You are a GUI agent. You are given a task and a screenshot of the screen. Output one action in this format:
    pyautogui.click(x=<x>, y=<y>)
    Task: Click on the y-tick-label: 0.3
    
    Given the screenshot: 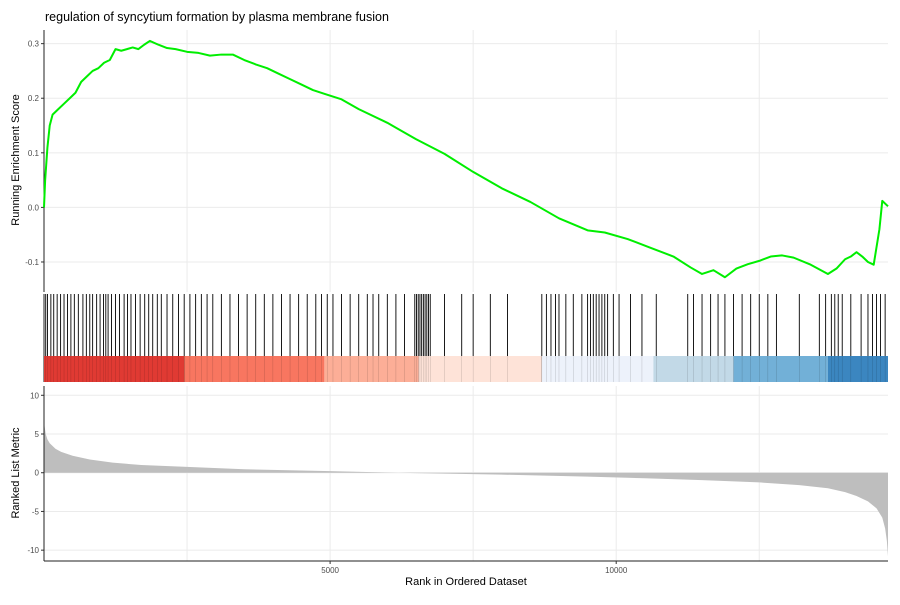 What is the action you would take?
    pyautogui.click(x=34, y=44)
    